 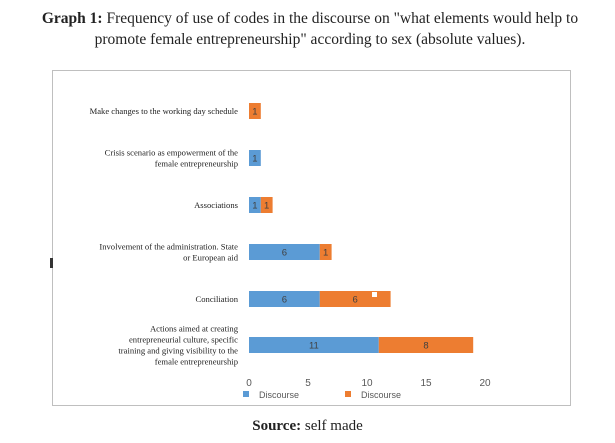 What do you see at coordinates (194, 329) in the screenshot?
I see `category-label-line: Actions aimed at creating` at bounding box center [194, 329].